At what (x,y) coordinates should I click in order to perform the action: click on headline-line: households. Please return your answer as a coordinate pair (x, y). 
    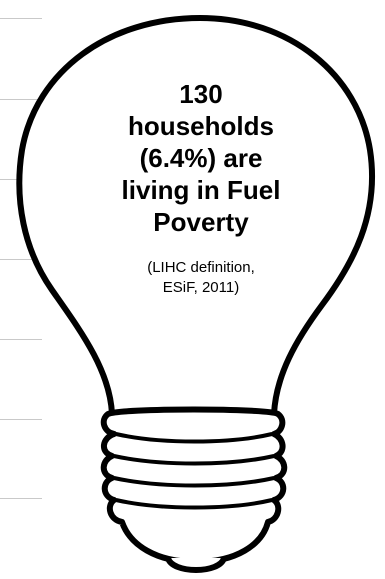
    Looking at the image, I should click on (201, 126).